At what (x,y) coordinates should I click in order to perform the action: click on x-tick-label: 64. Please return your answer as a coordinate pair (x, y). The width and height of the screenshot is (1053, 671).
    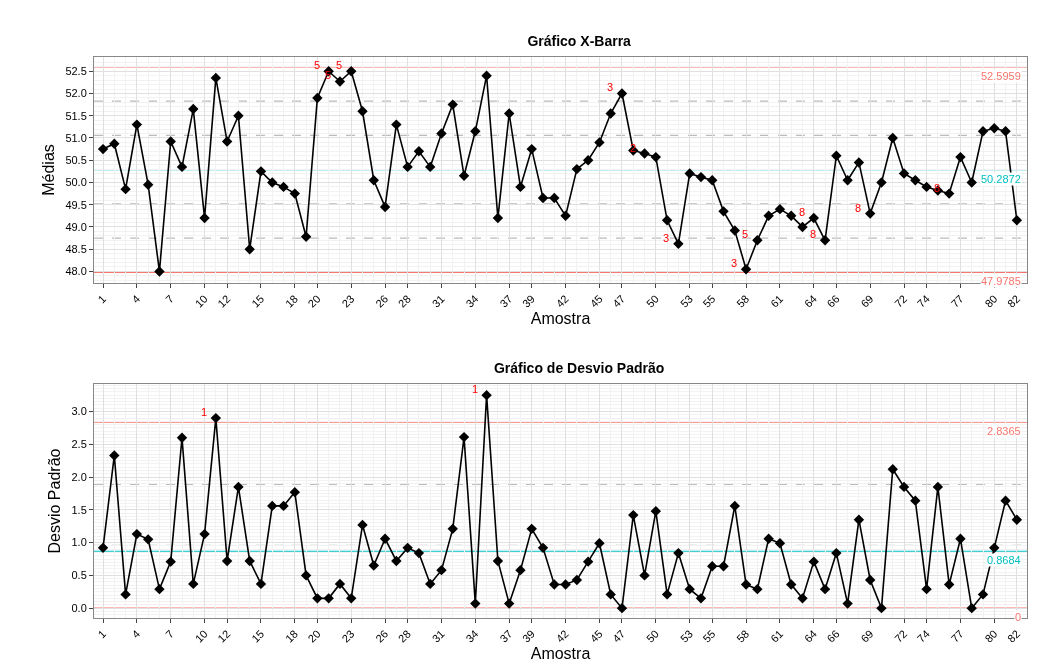
    Looking at the image, I should click on (810, 636).